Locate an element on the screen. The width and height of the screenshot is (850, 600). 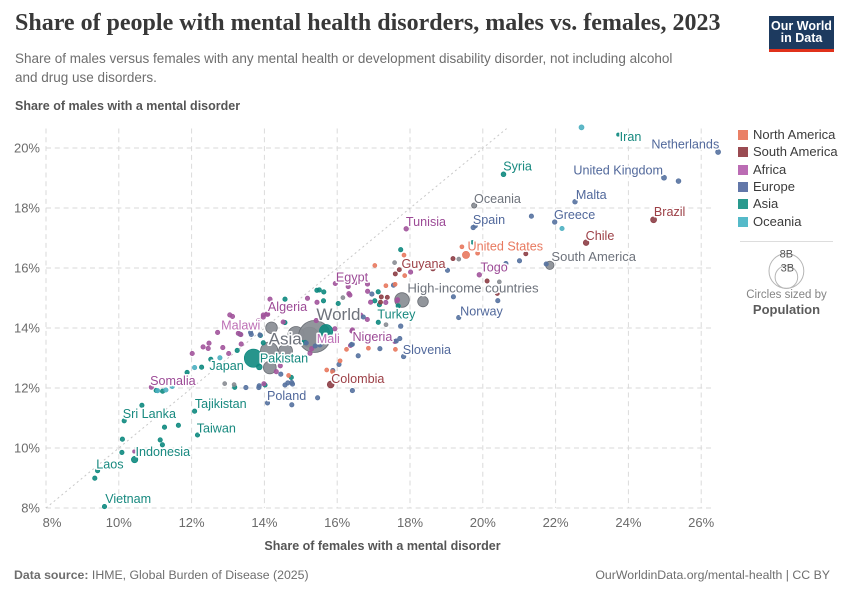
svg-text: Japan is located at coordinates (226, 366).